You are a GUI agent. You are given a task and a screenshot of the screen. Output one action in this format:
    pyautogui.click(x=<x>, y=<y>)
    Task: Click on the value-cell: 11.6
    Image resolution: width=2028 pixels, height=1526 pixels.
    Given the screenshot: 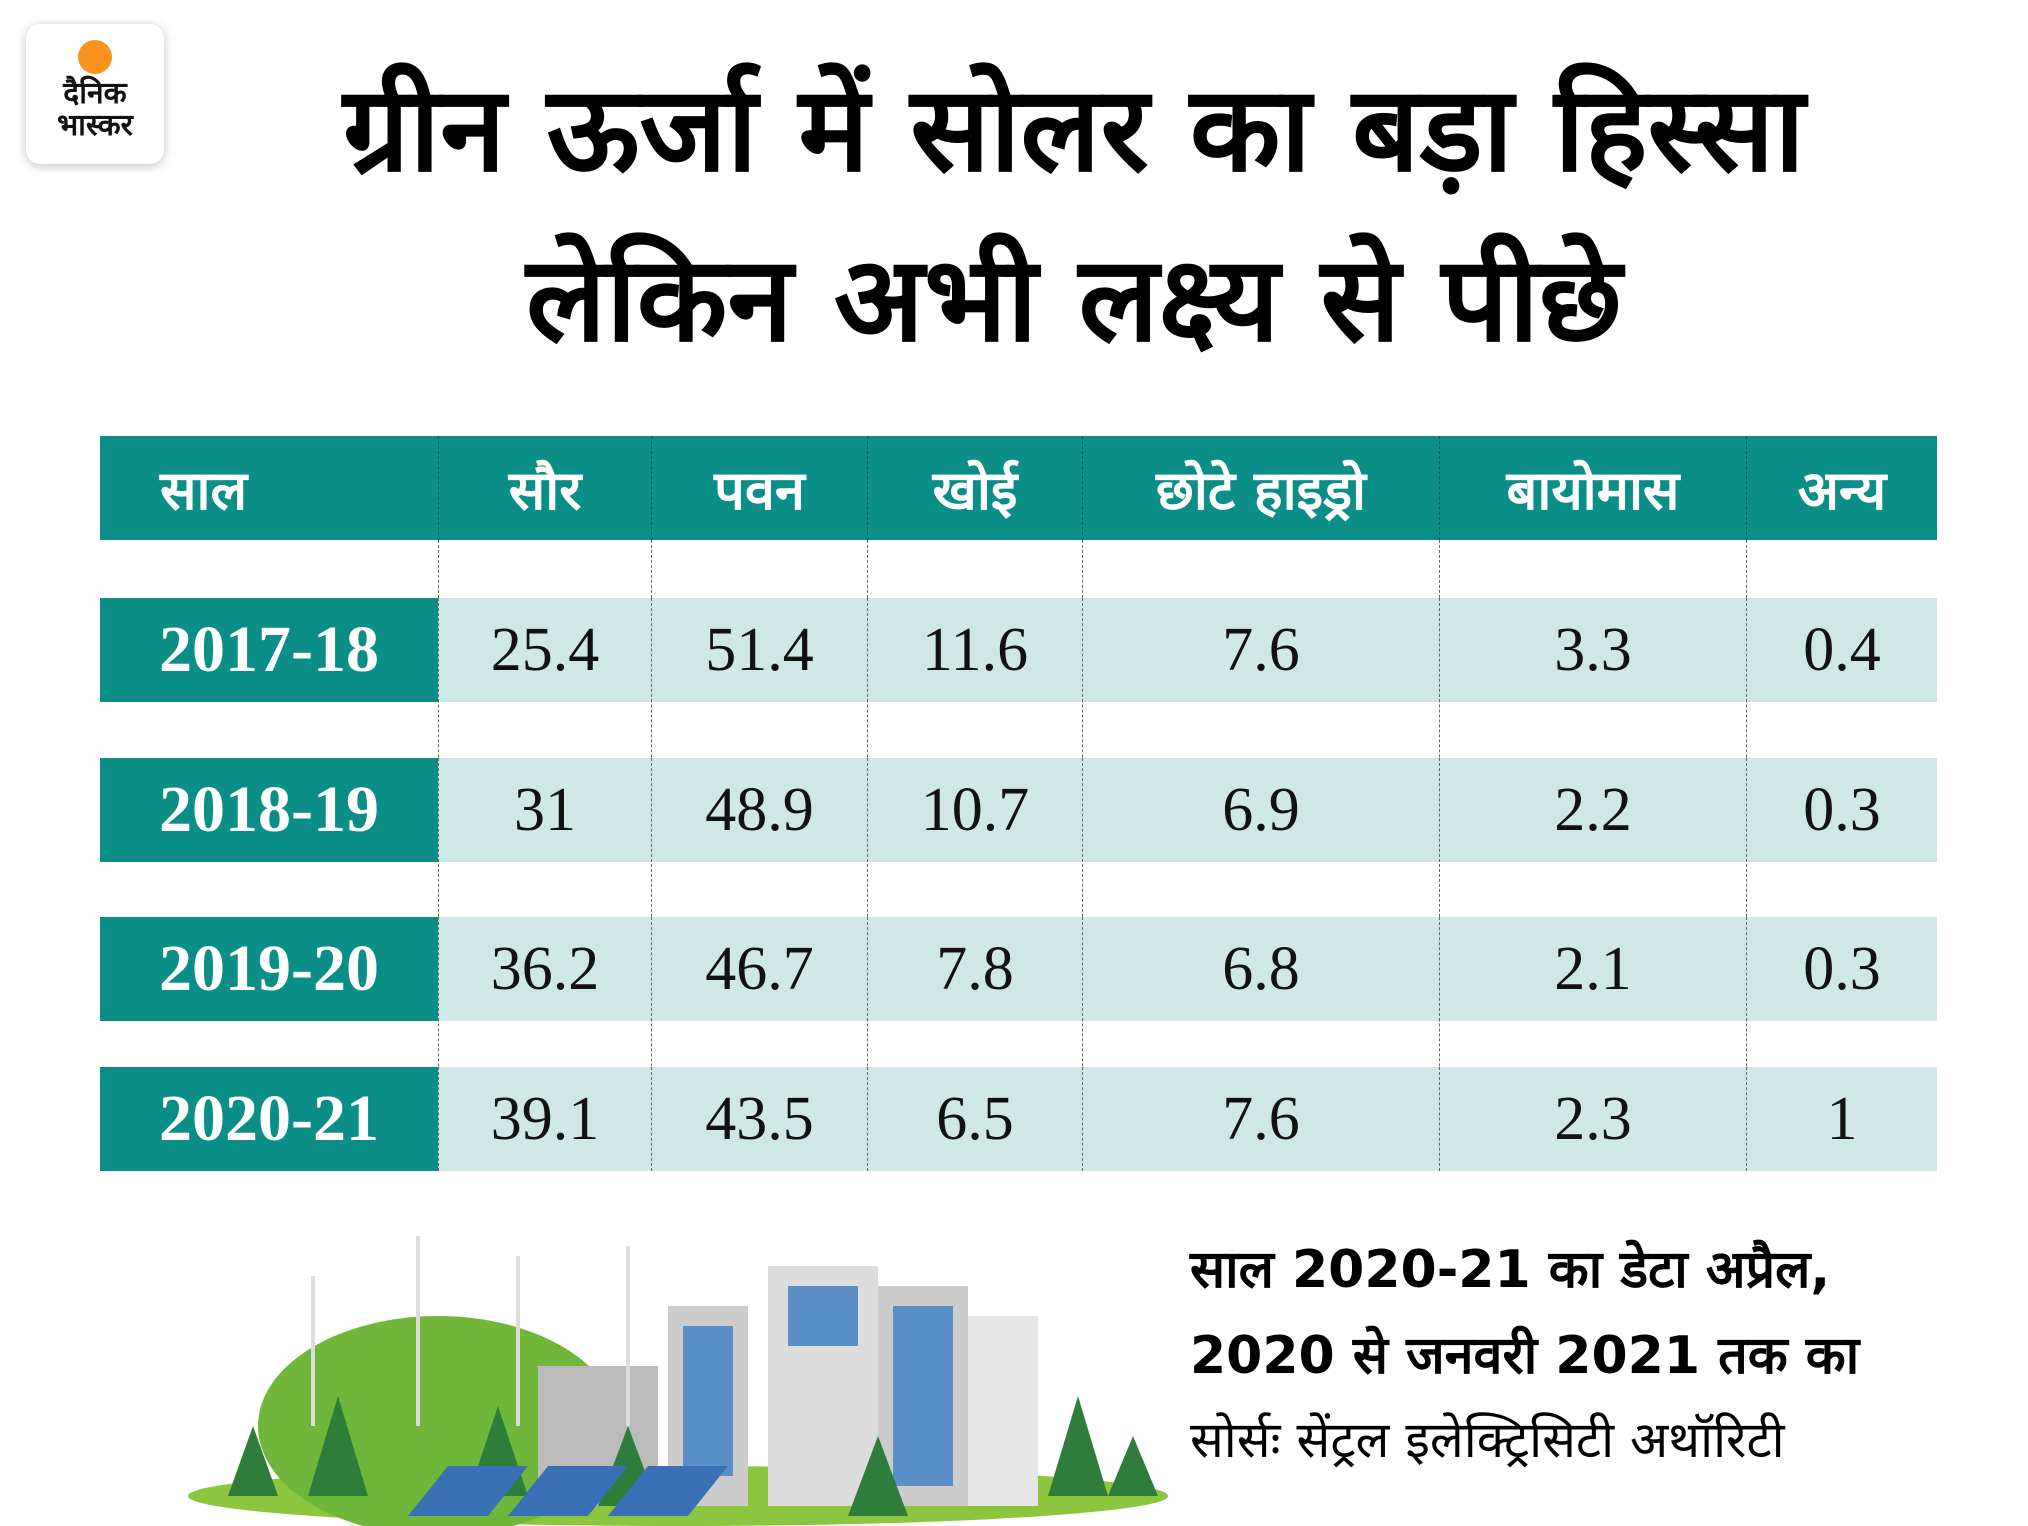 What is the action you would take?
    pyautogui.click(x=974, y=650)
    